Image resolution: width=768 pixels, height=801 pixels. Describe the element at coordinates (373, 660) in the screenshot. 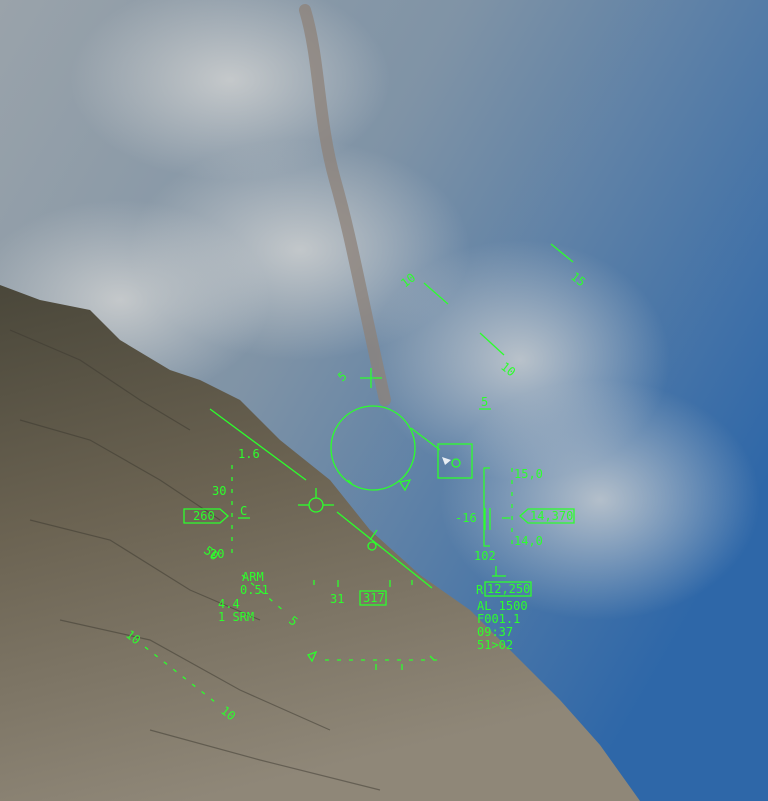

I see `lower-scale` at that location.